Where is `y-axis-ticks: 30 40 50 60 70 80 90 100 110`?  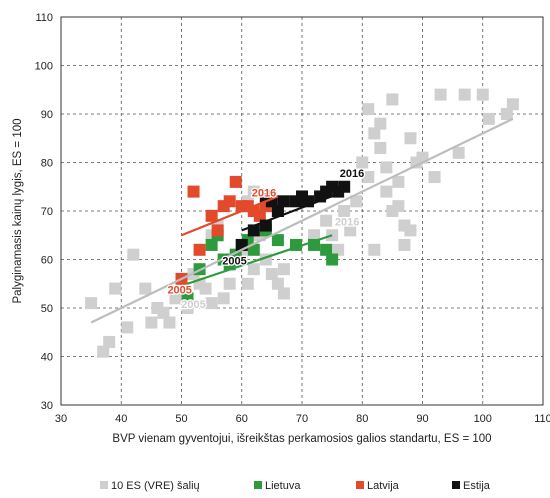
y-axis-ticks: 30 40 50 60 70 80 90 100 110 is located at coordinates (44, 212).